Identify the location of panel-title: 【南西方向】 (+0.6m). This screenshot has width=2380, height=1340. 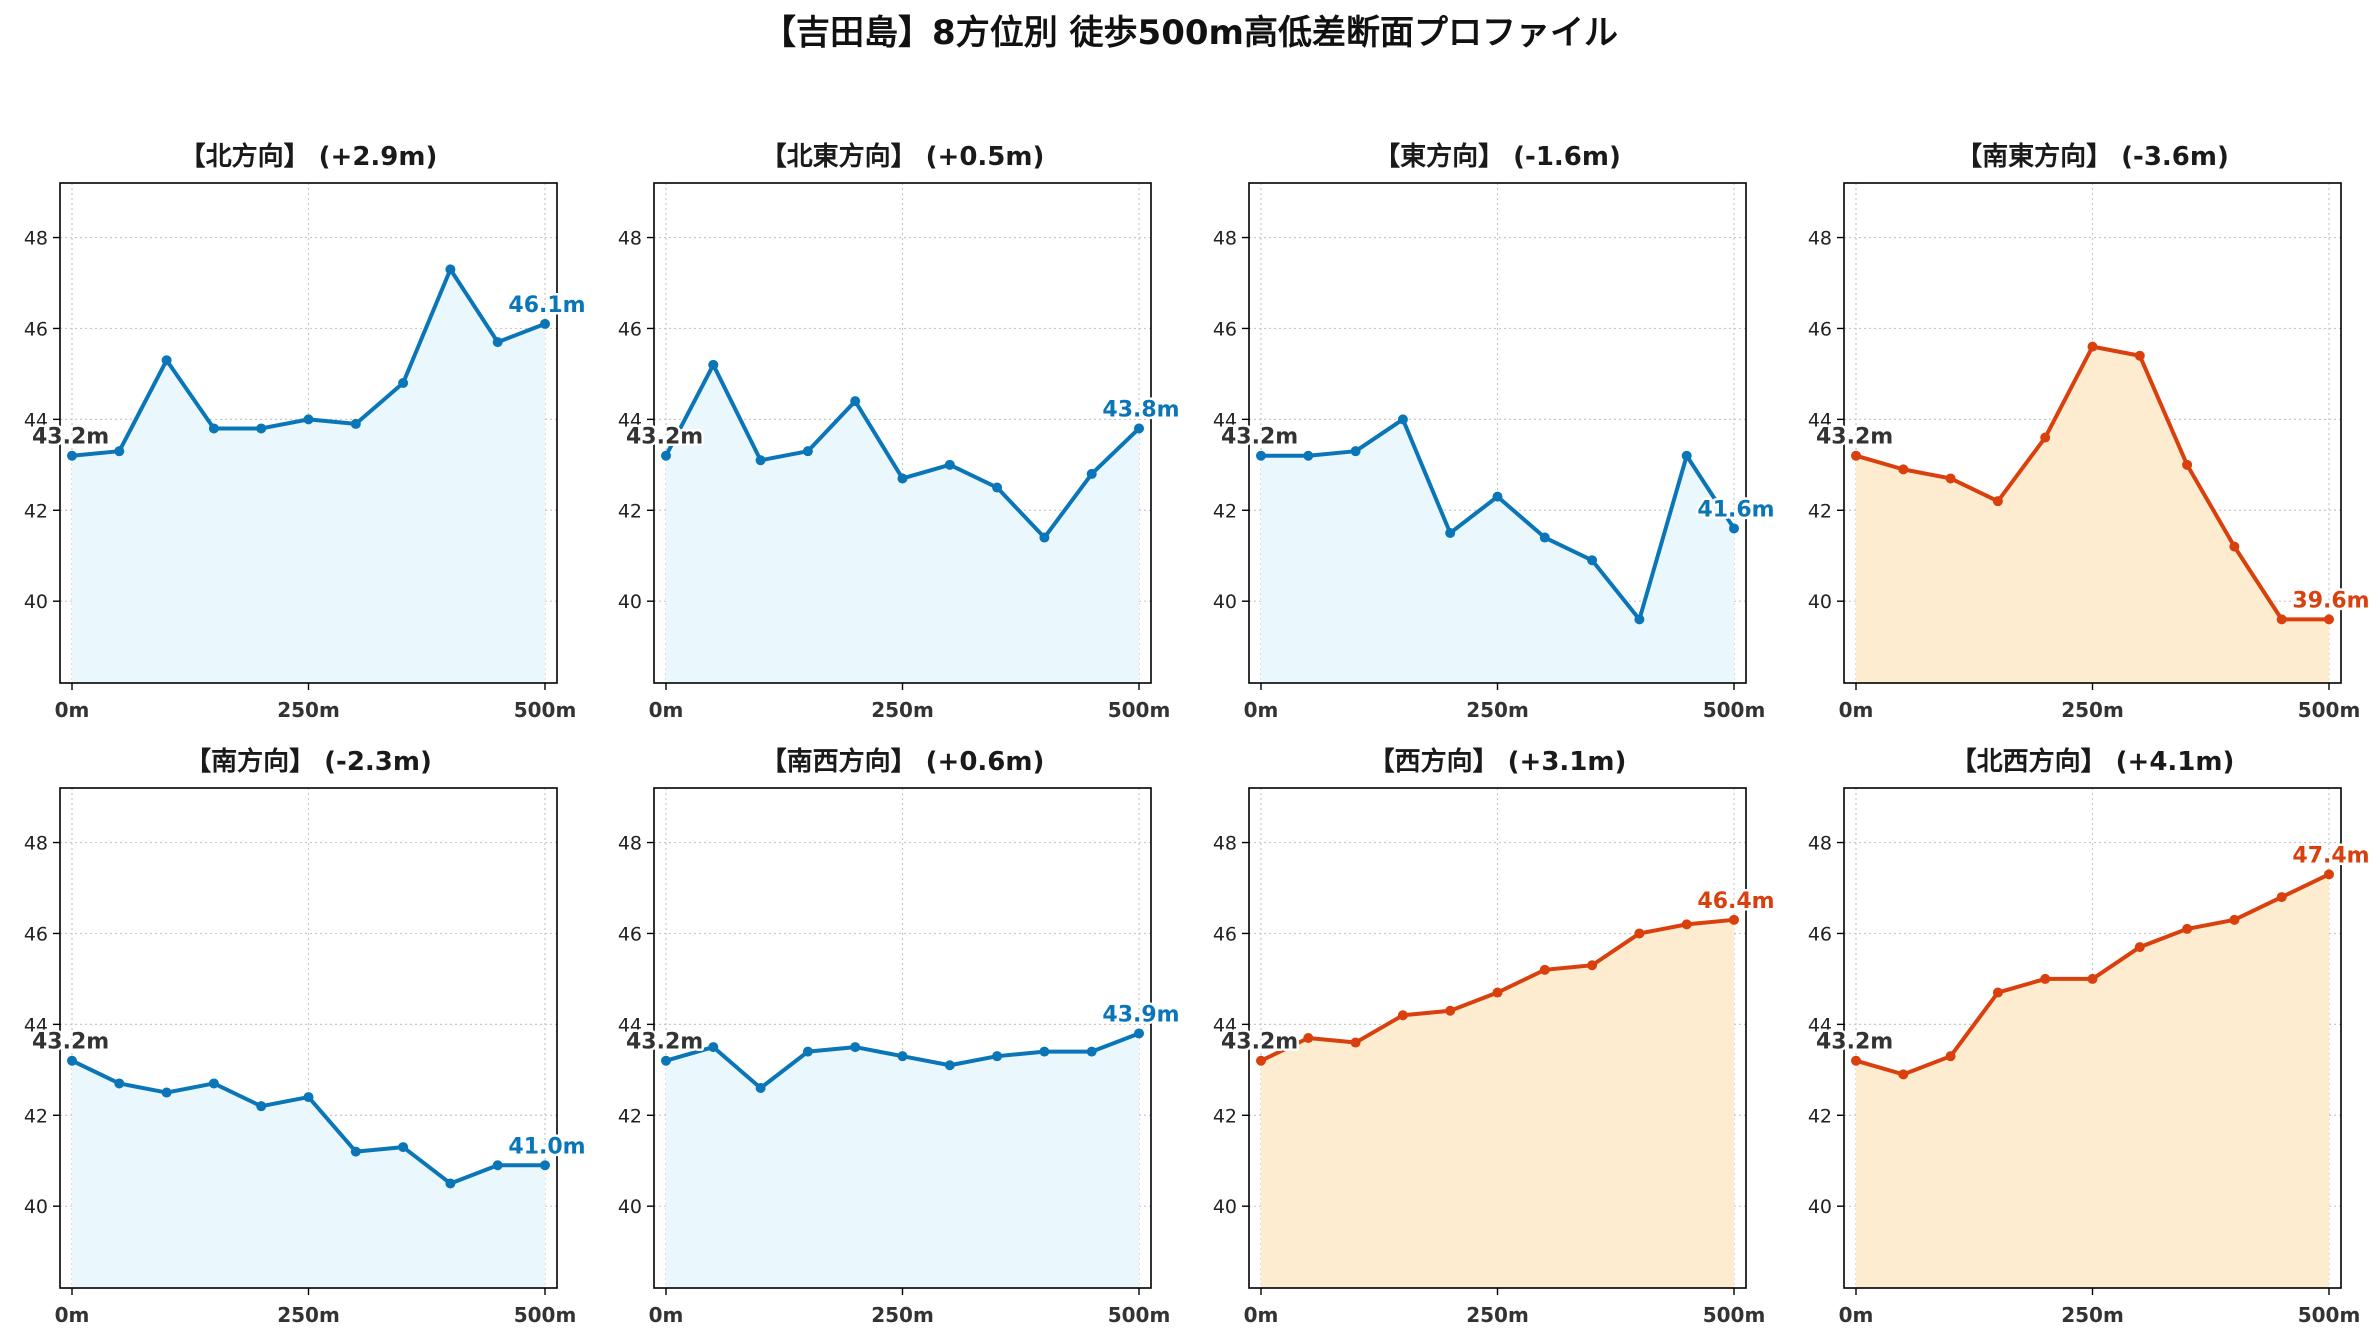
(903, 761).